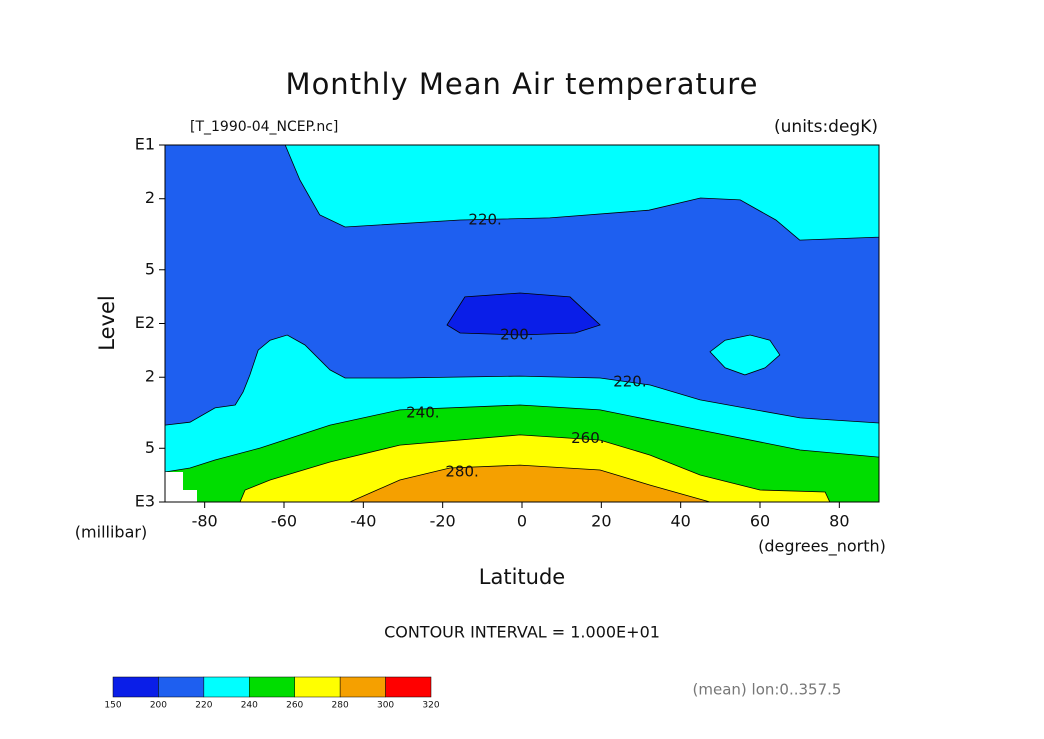 The image size is (1044, 739). Describe the element at coordinates (430, 706) in the screenshot. I see `colorbar-label: 320` at that location.